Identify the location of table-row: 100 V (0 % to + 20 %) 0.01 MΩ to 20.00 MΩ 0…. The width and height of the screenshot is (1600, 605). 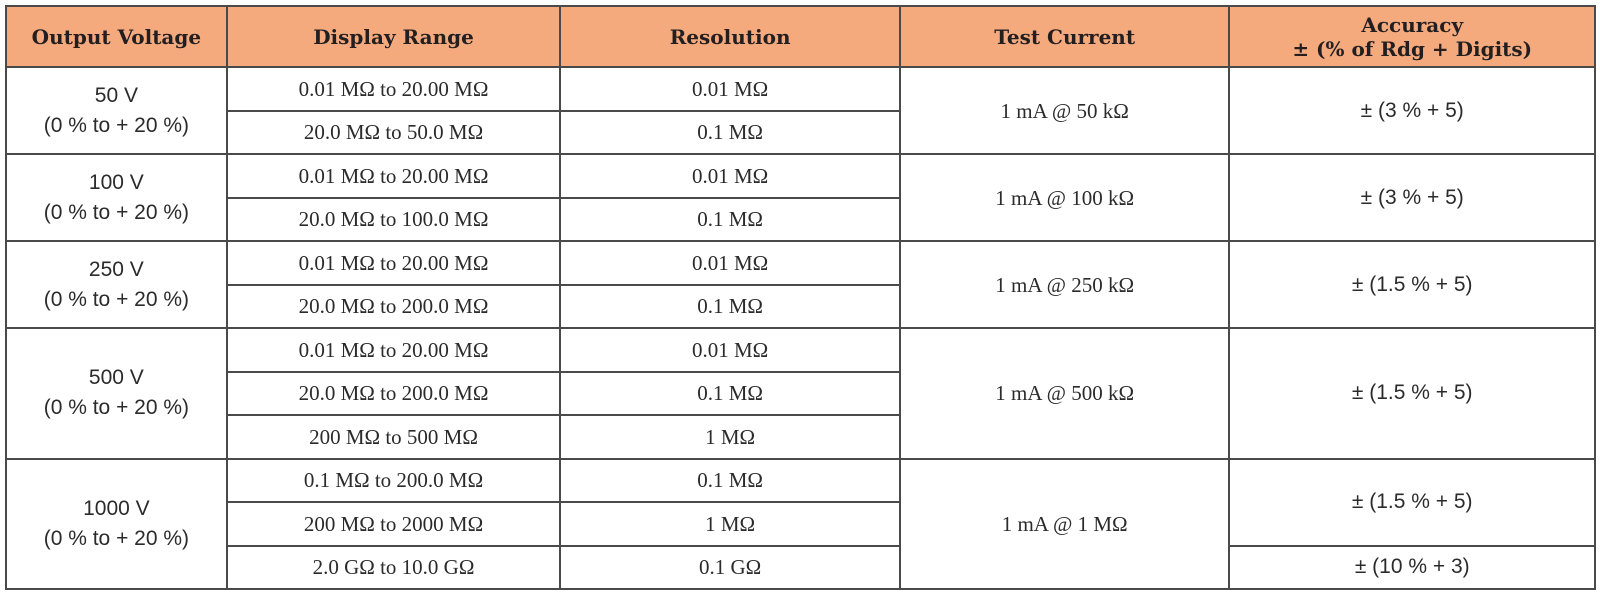
(800, 197).